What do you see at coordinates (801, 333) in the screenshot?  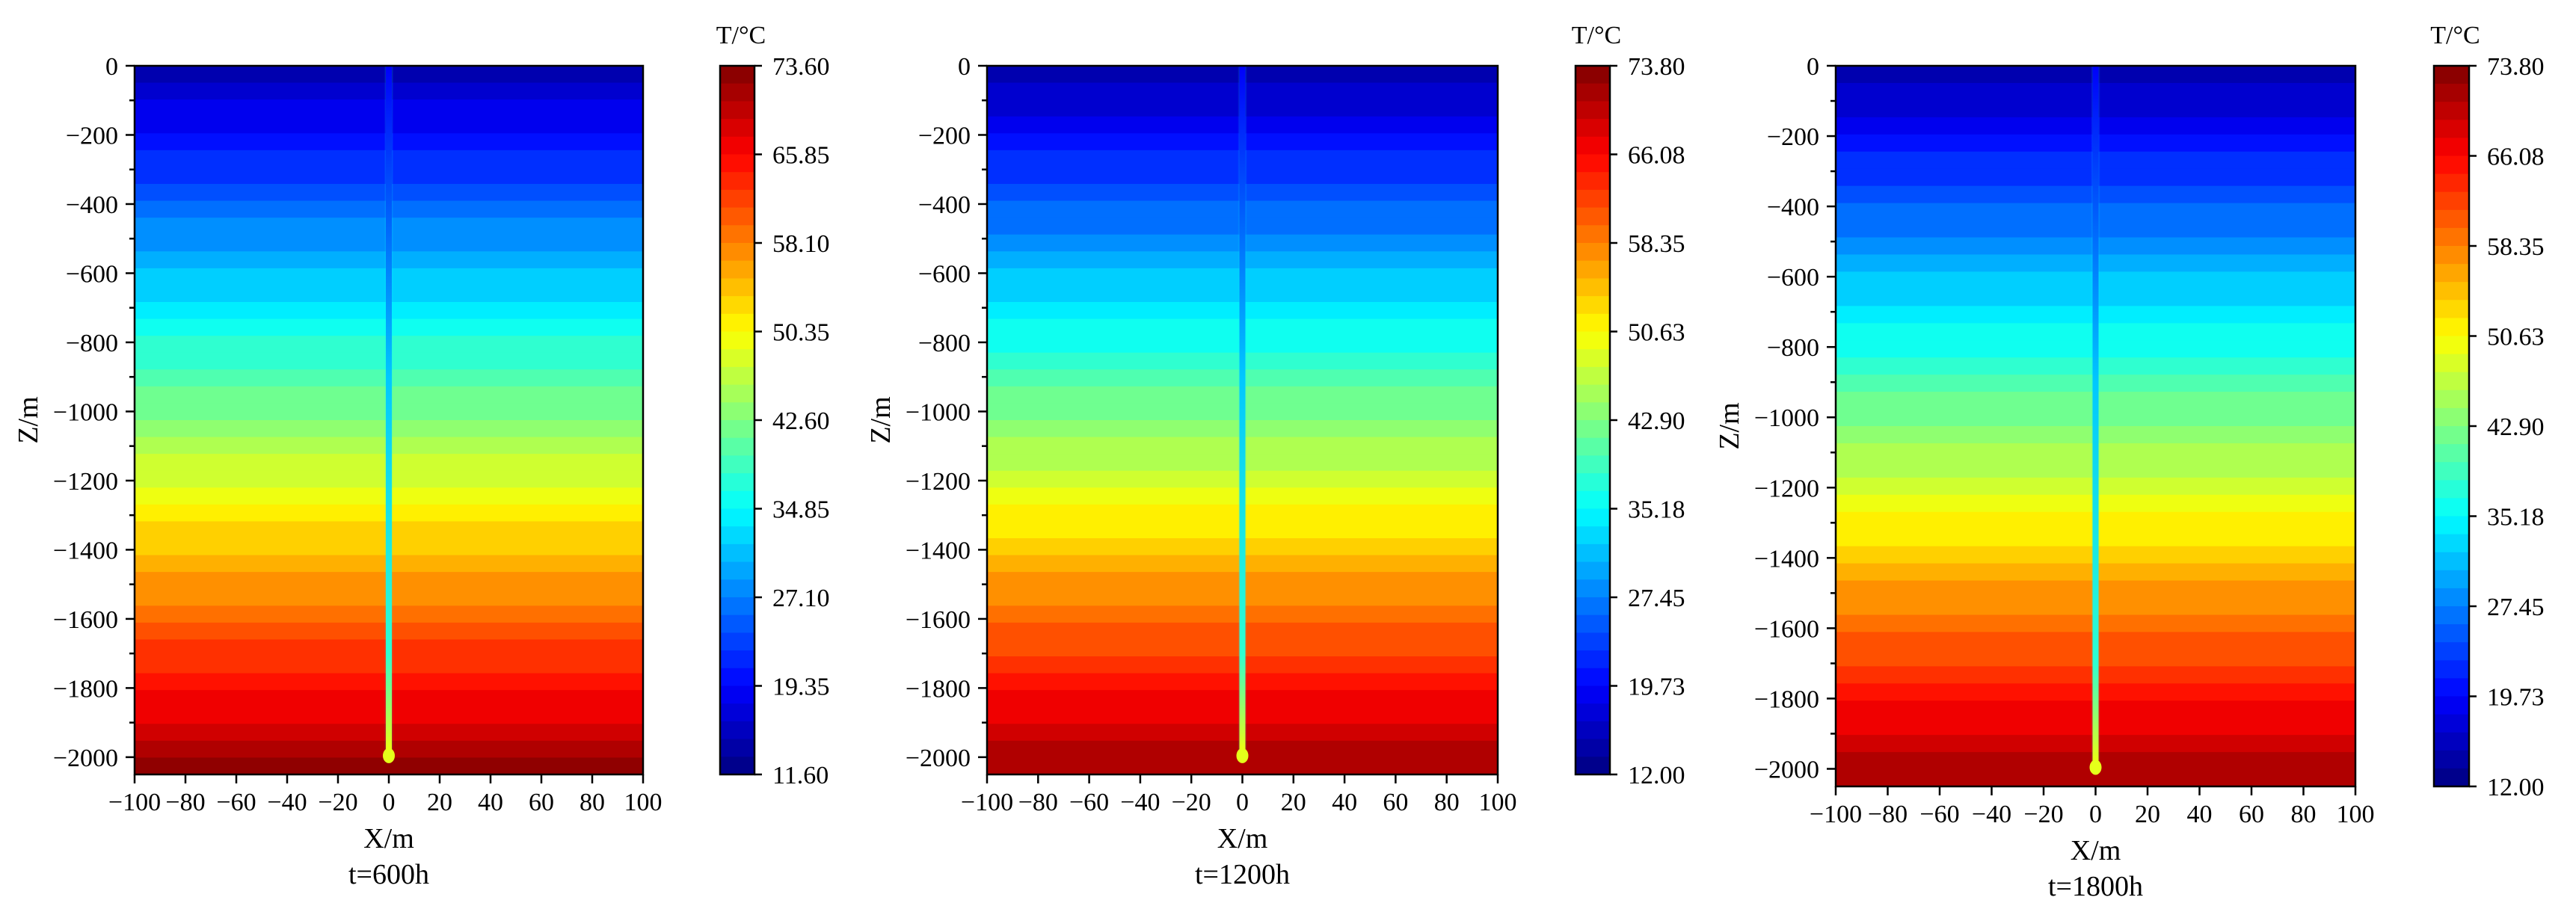 I see `colorbar-tick-label: 50.35` at bounding box center [801, 333].